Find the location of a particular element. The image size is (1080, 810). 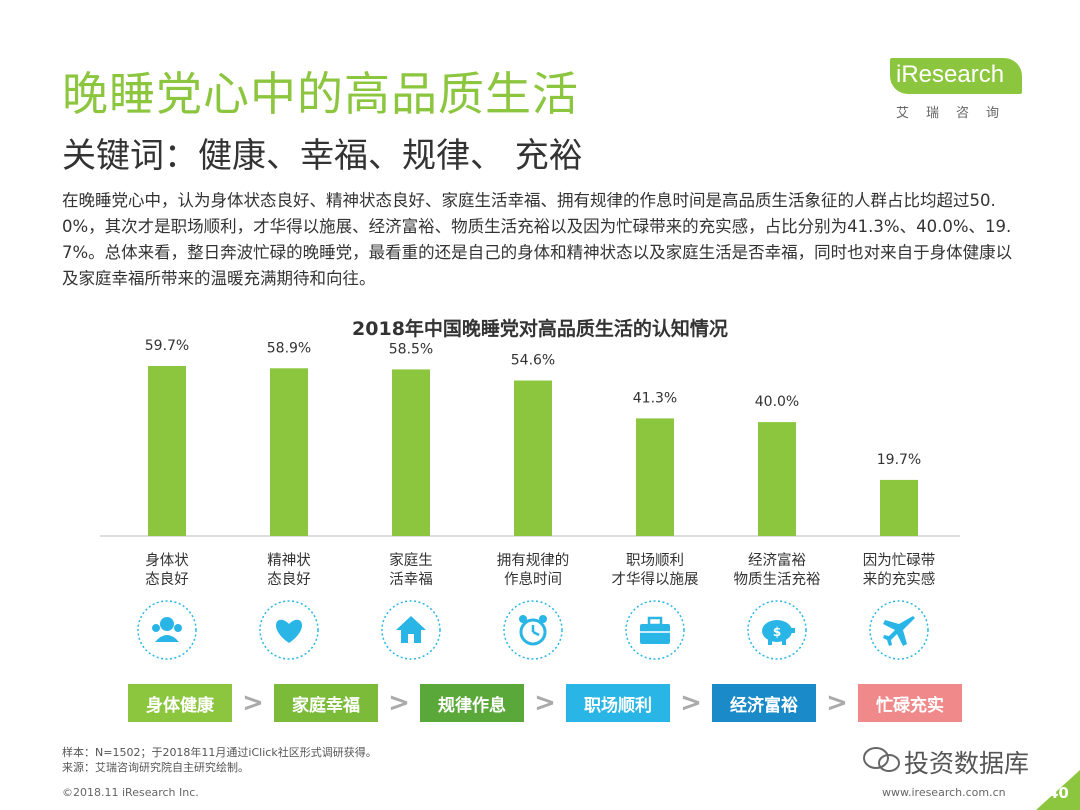

wechat-icon is located at coordinates (881, 759).